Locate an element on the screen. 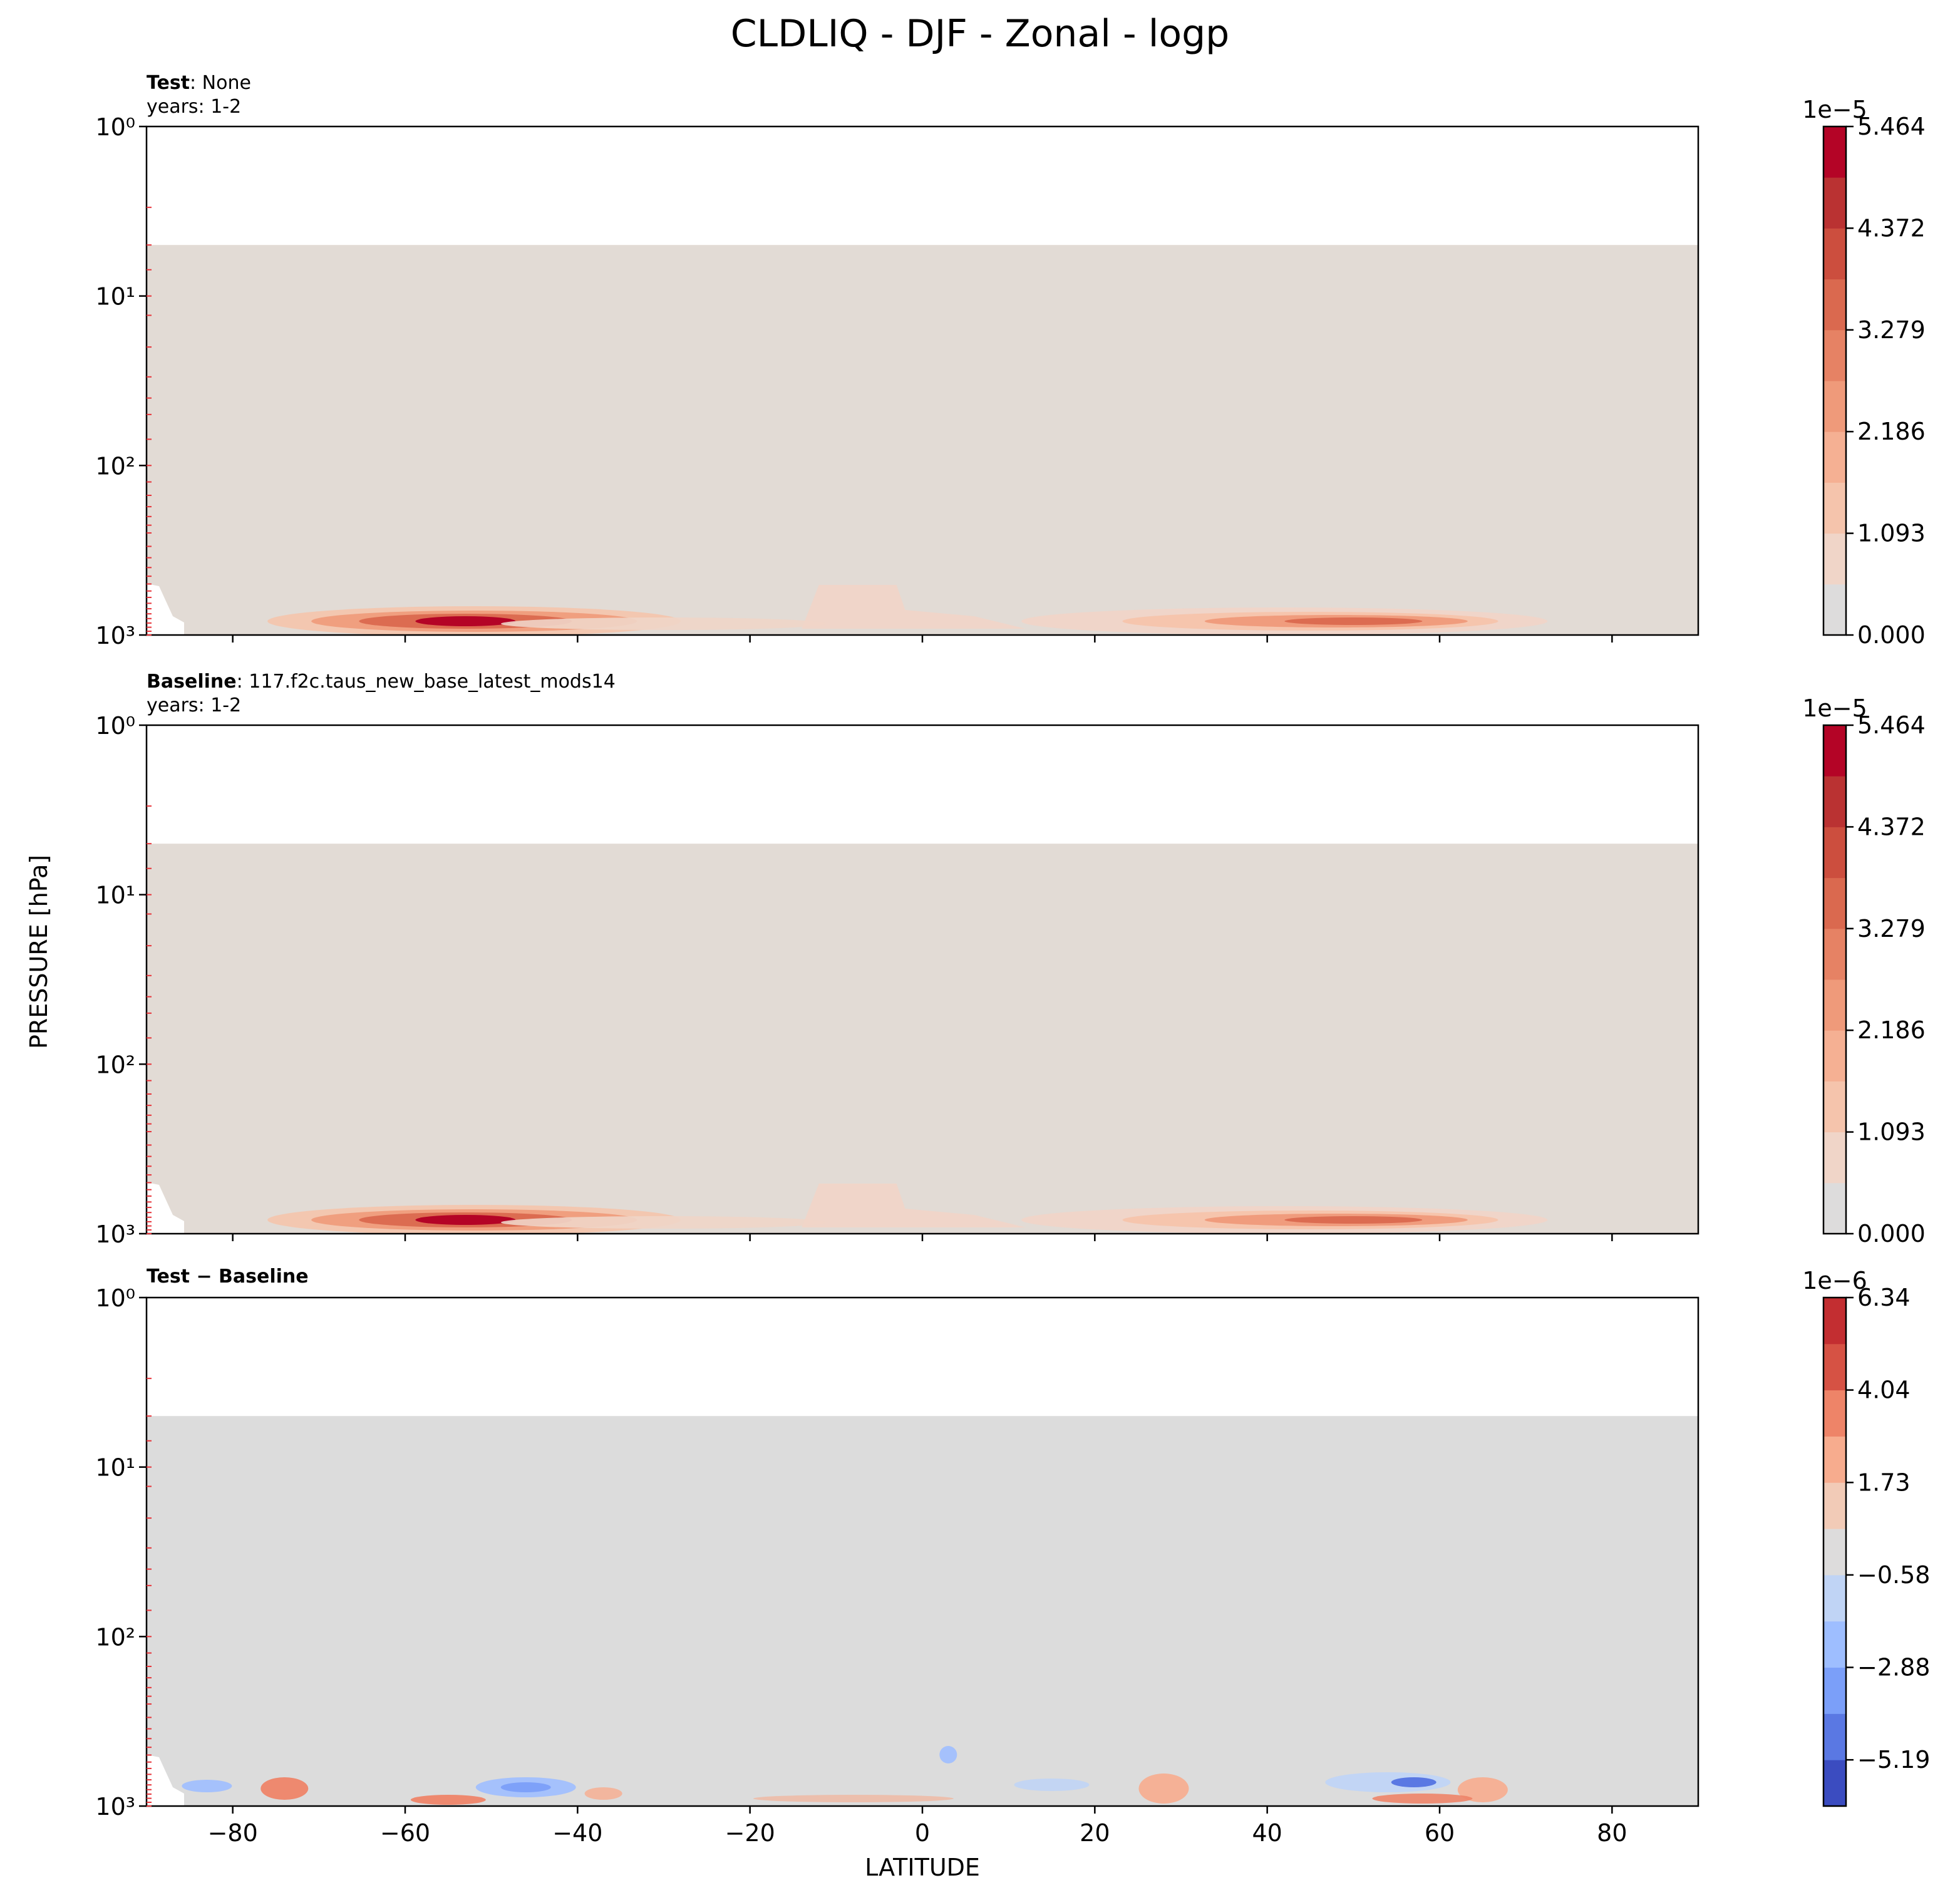 This screenshot has height=1900, width=1960. panel-label-bold: Baseline is located at coordinates (192, 682).